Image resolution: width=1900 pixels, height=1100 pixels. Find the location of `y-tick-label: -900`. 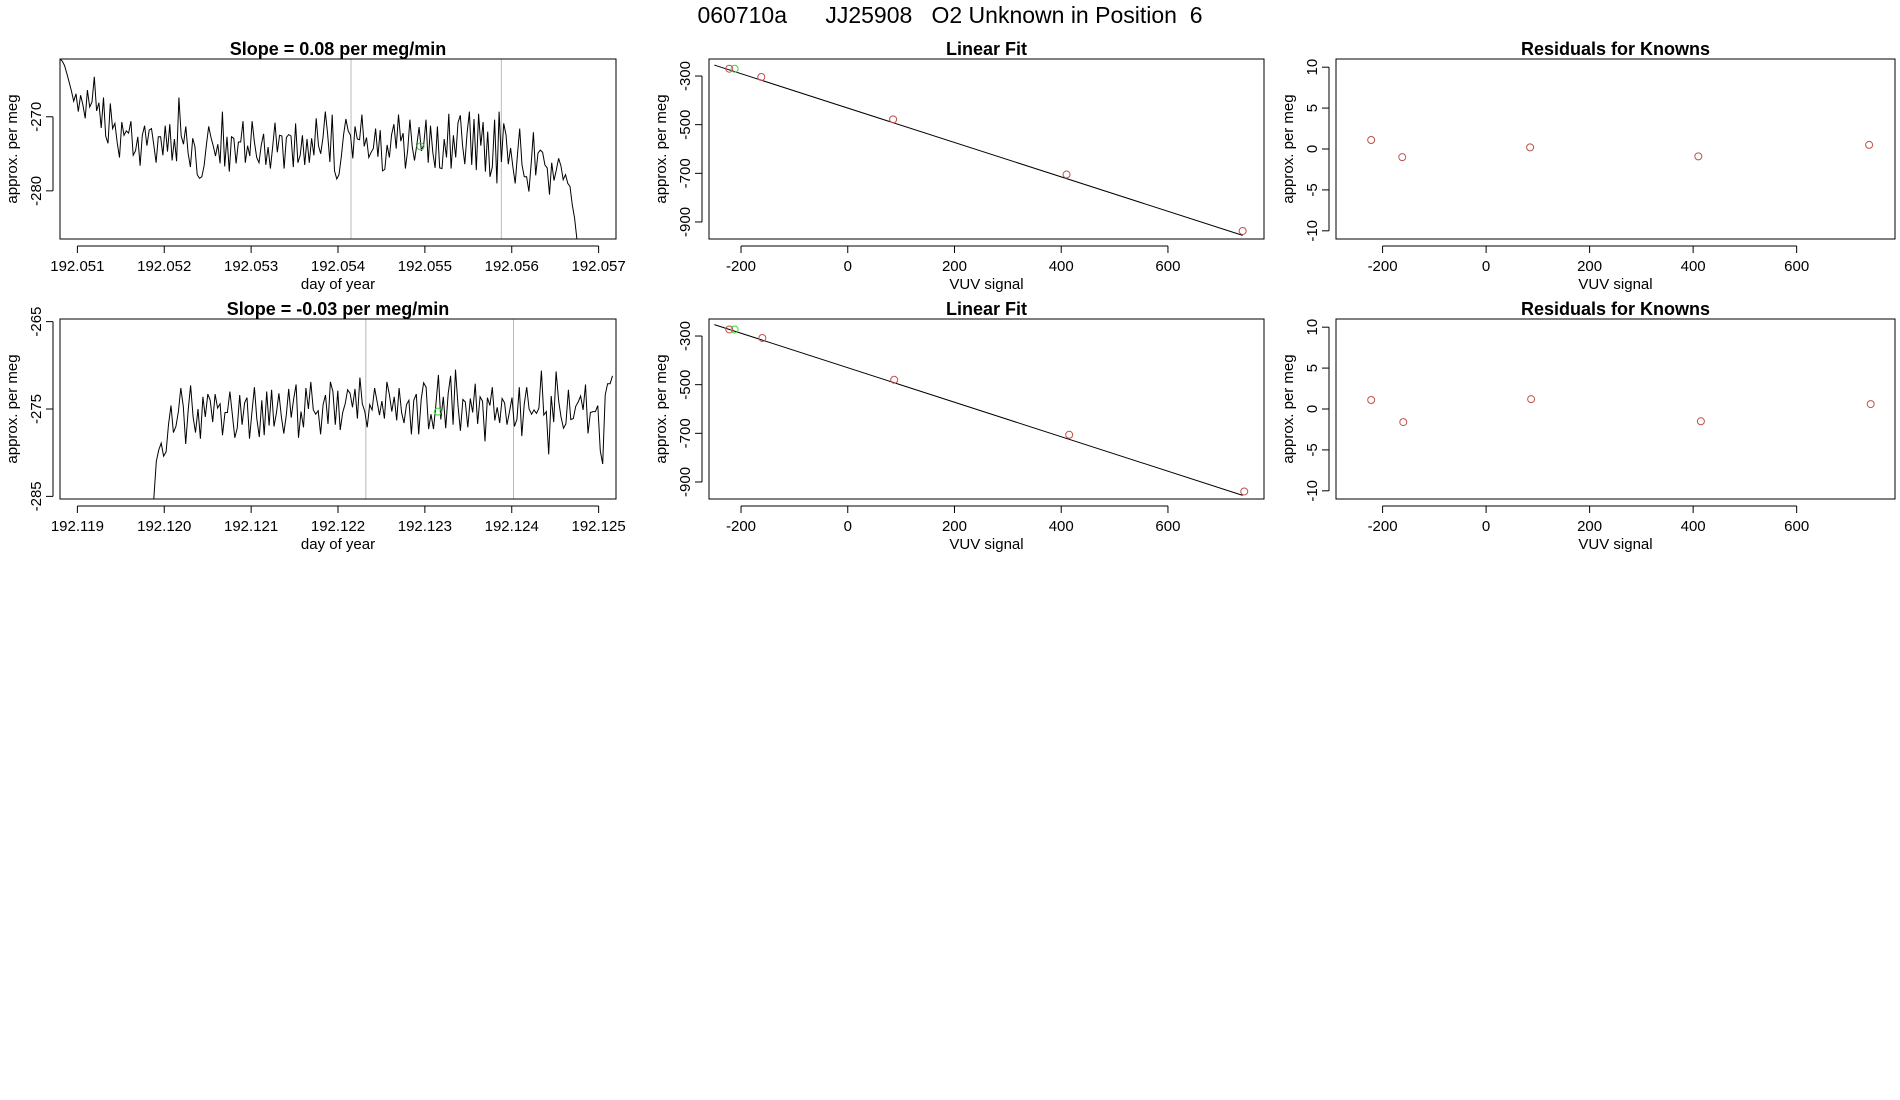

y-tick-label: -900 is located at coordinates (685, 482).